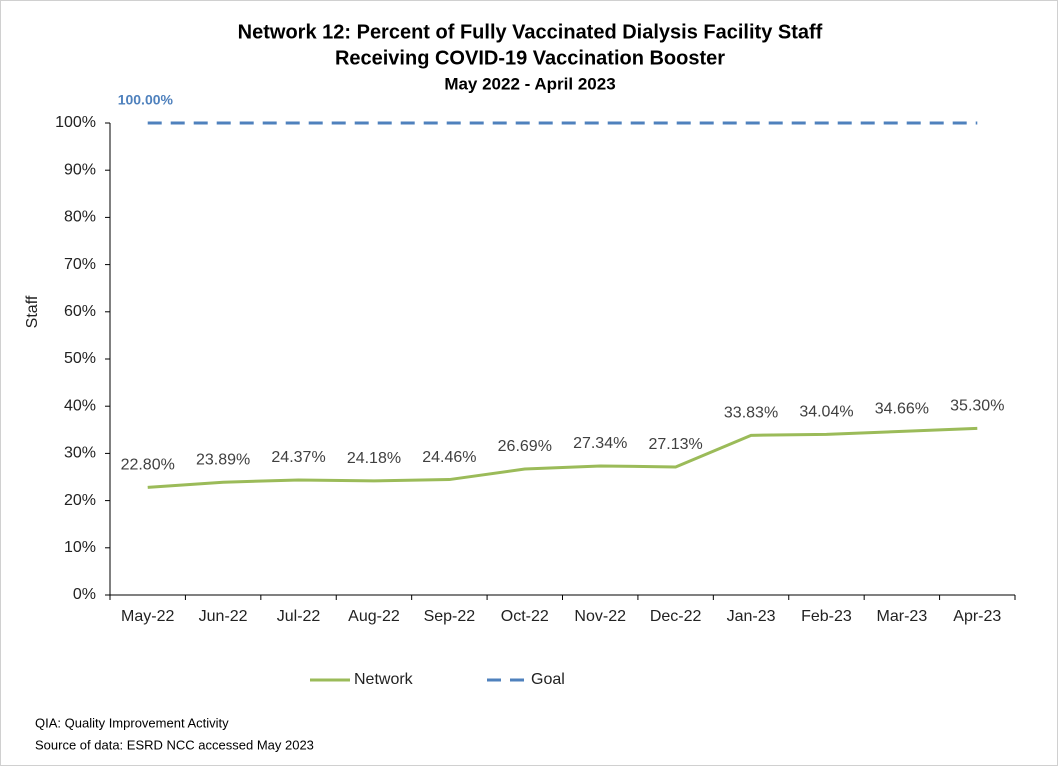 The height and width of the screenshot is (767, 1059). Describe the element at coordinates (675, 444) in the screenshot. I see `data-label: 27.13%` at that location.